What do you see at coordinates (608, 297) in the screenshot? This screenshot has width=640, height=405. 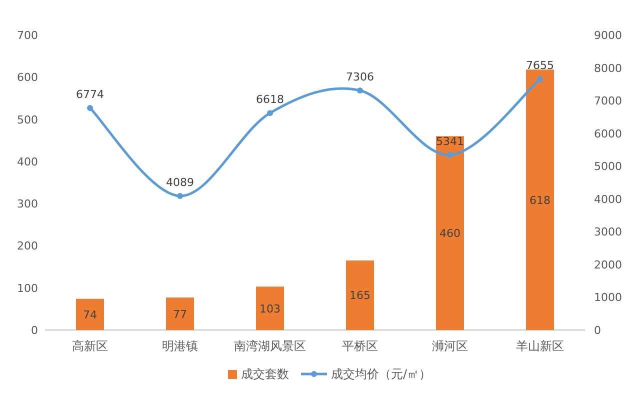 I see `y2-tick-label: 1000` at bounding box center [608, 297].